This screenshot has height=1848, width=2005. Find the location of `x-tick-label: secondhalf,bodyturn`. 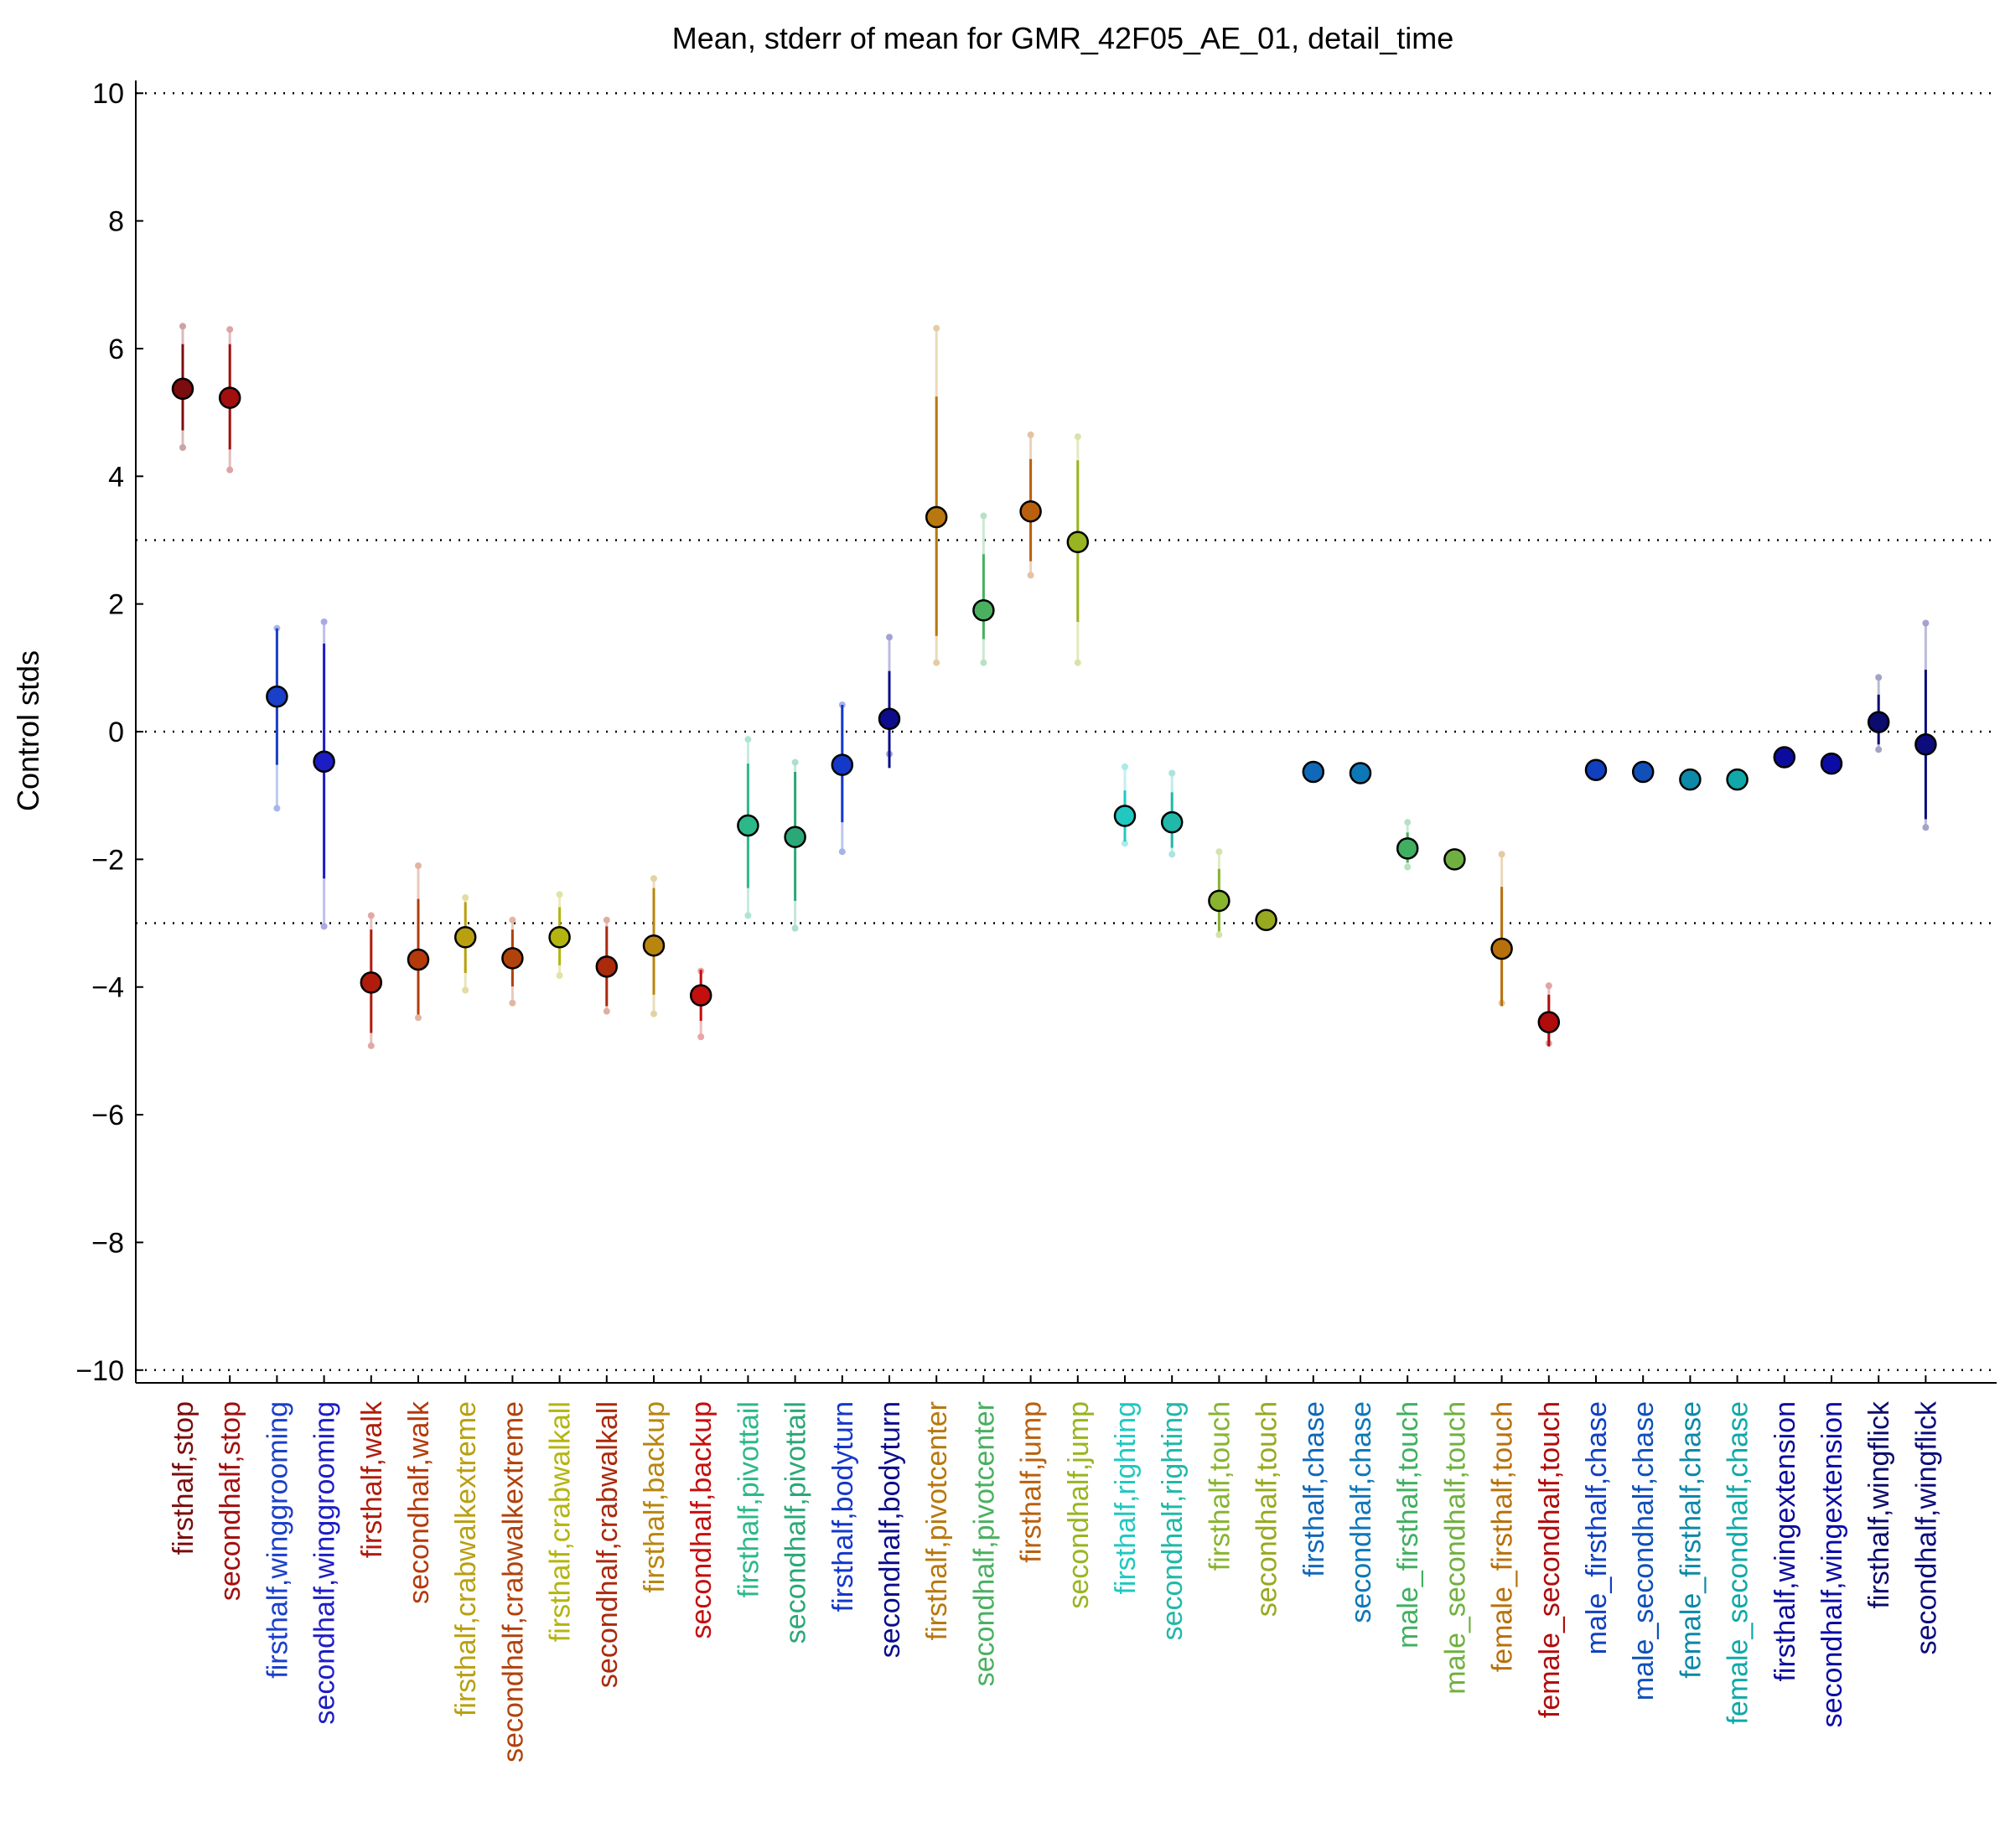

x-tick-label: secondhalf,bodyturn is located at coordinates (890, 1529).